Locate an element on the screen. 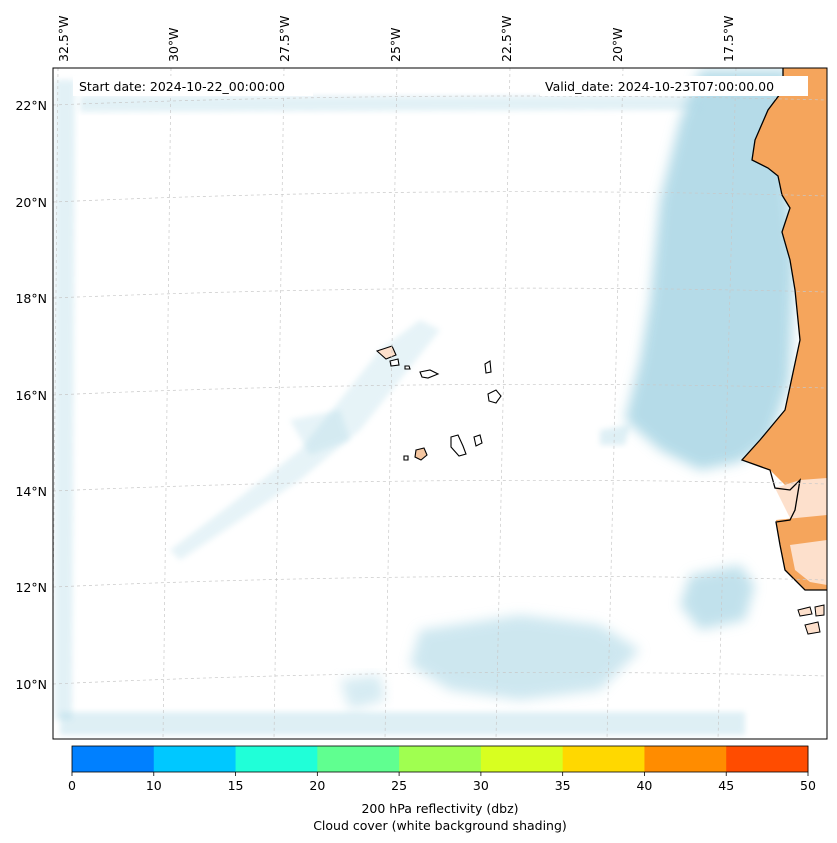  colorbar-ticks: 0 10 15 20 25 30 35 40 45 50 is located at coordinates (442, 782).